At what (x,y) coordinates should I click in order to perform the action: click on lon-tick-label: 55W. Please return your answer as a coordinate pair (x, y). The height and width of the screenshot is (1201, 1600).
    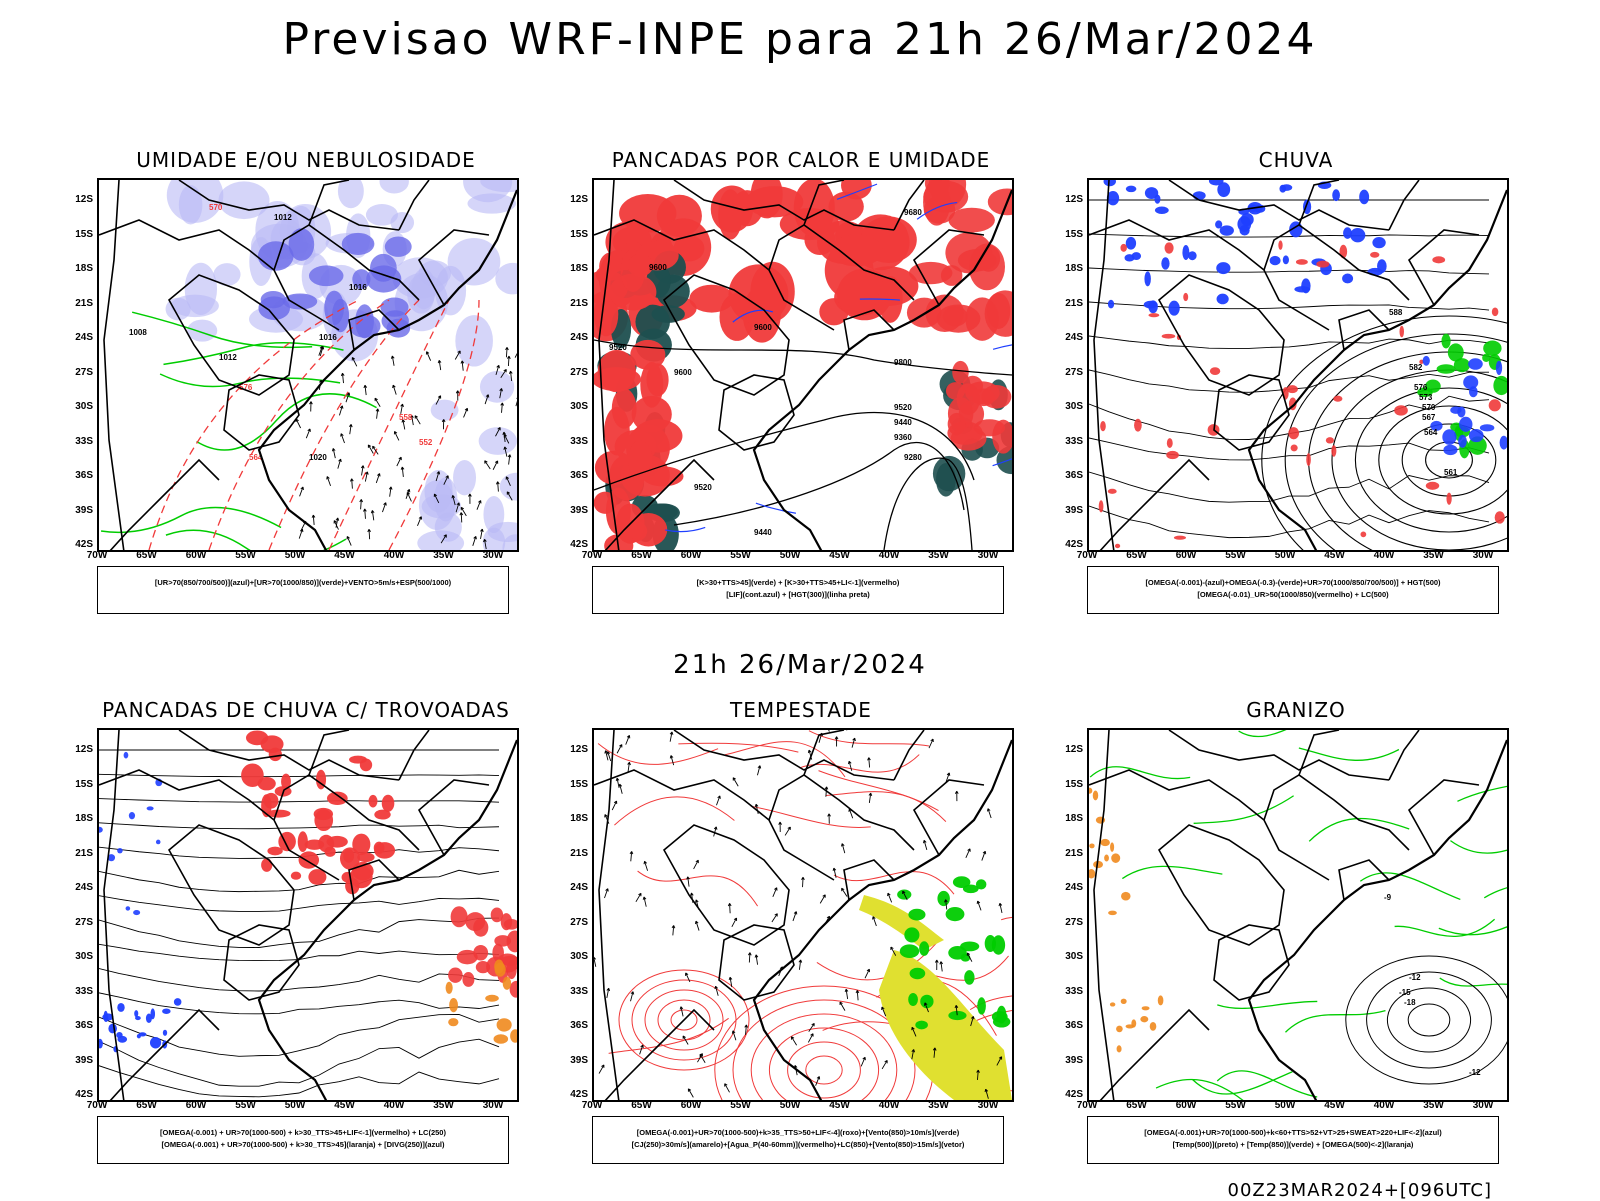
    Looking at the image, I should click on (246, 1105).